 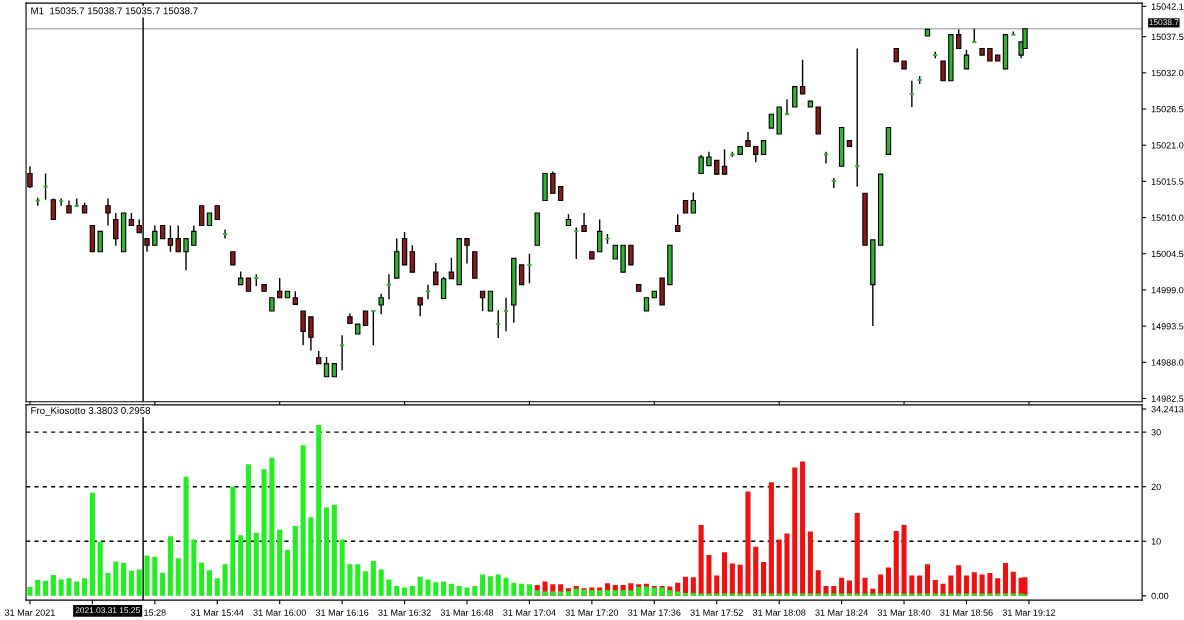 What do you see at coordinates (1167, 290) in the screenshot?
I see `y-tick-label: 14999.0` at bounding box center [1167, 290].